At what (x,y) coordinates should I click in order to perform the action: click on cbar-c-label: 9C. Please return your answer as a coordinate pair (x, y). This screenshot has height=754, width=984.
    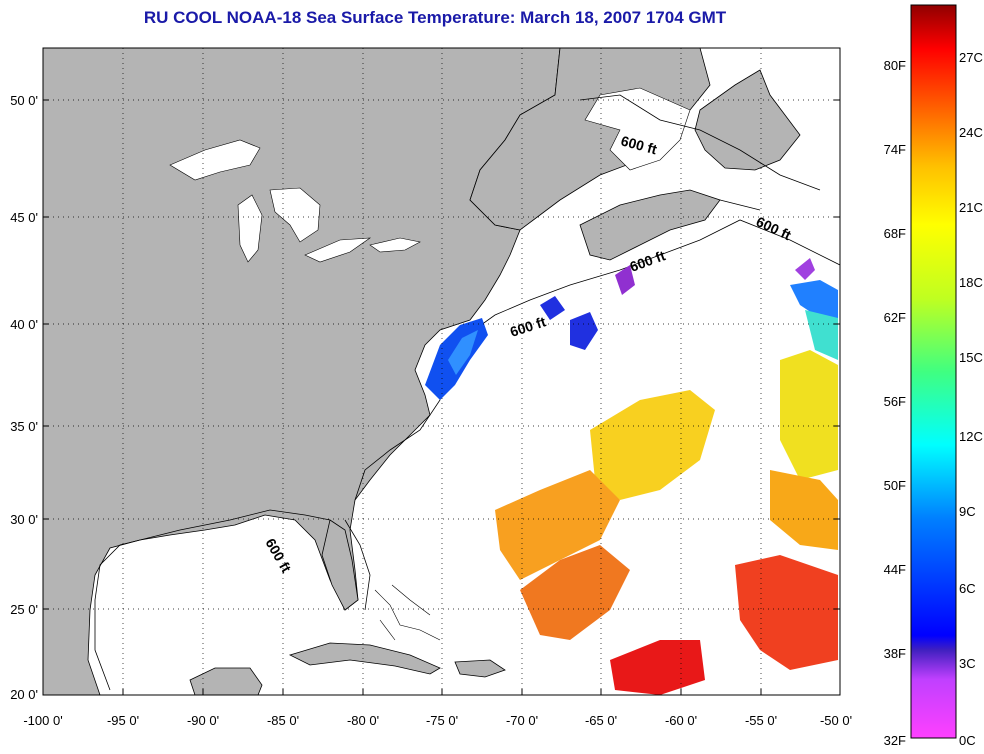
    Looking at the image, I should click on (967, 511).